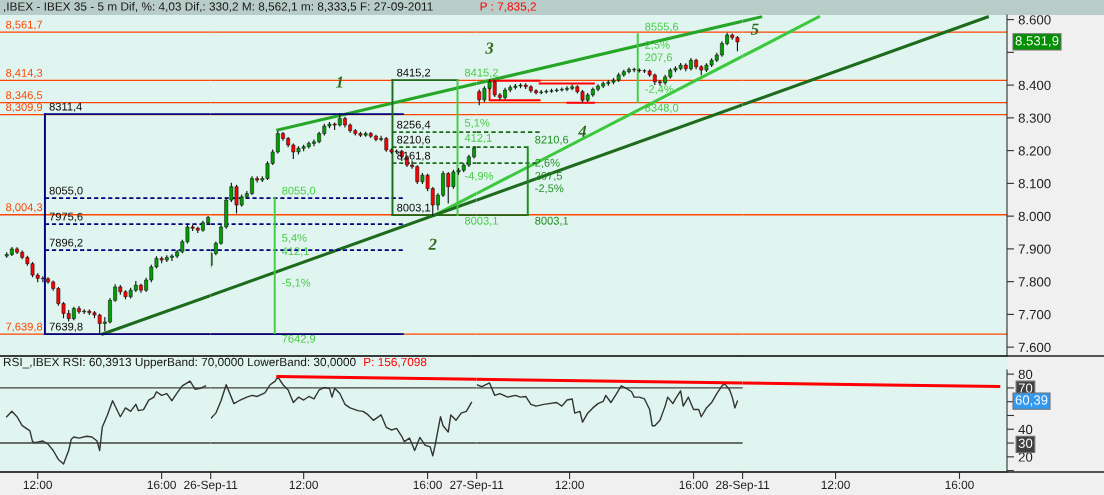  Describe the element at coordinates (24, 327) in the screenshot. I see `ref-line-label: 7,639,8` at that location.